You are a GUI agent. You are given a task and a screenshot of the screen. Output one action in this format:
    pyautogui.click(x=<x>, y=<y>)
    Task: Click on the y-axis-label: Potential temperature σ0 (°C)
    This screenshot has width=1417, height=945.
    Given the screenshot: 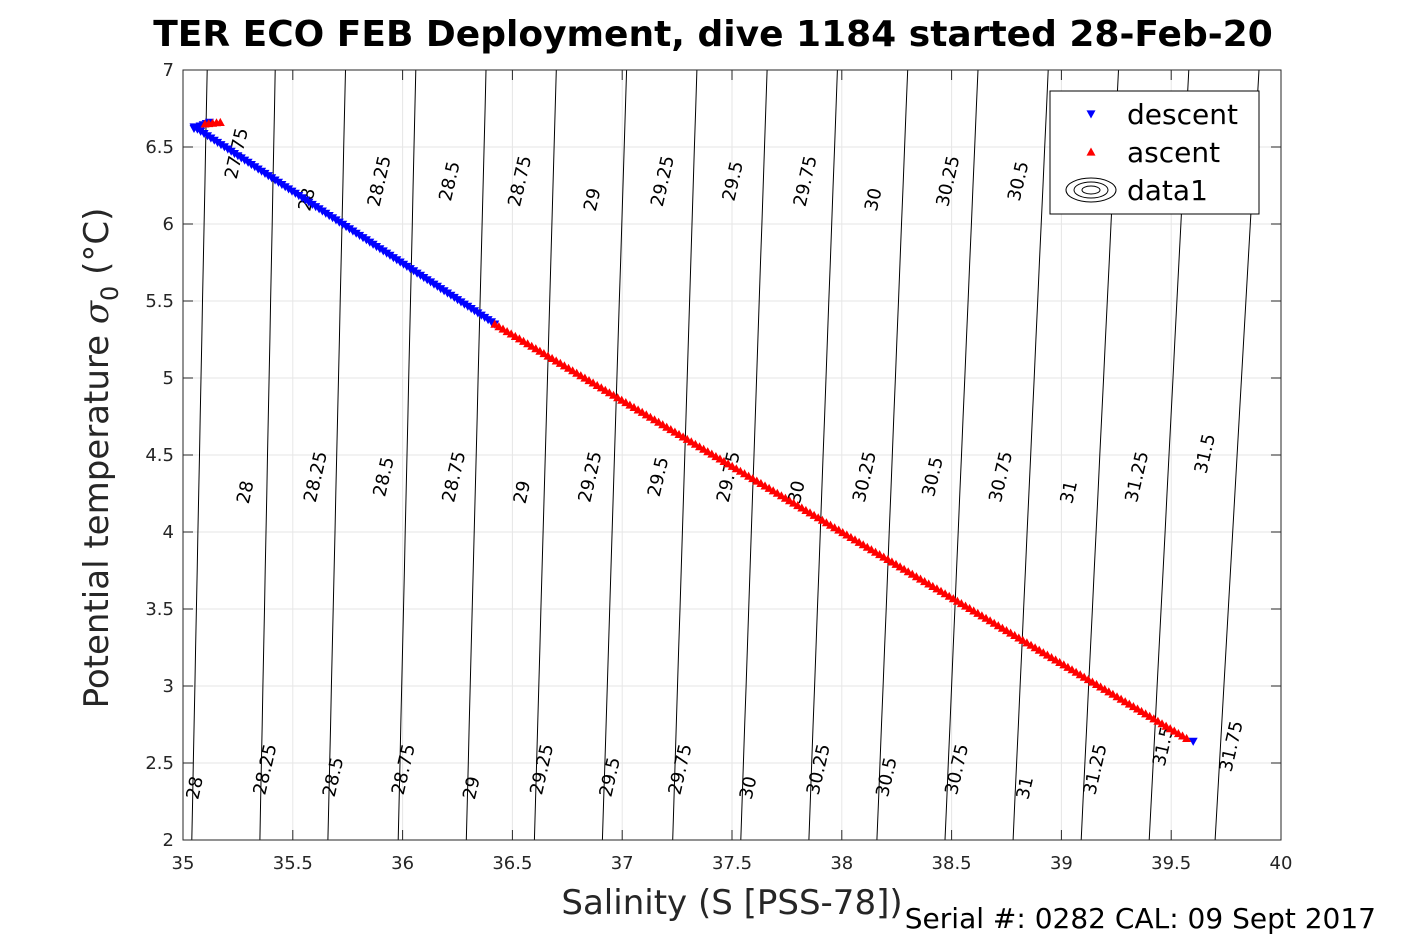 What is the action you would take?
    pyautogui.click(x=100, y=458)
    